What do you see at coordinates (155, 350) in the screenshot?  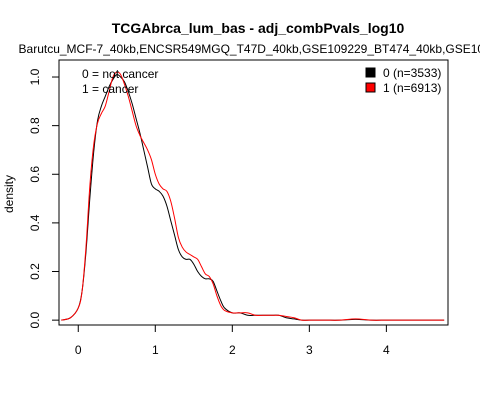 I see `x-tick-label: 1` at bounding box center [155, 350].